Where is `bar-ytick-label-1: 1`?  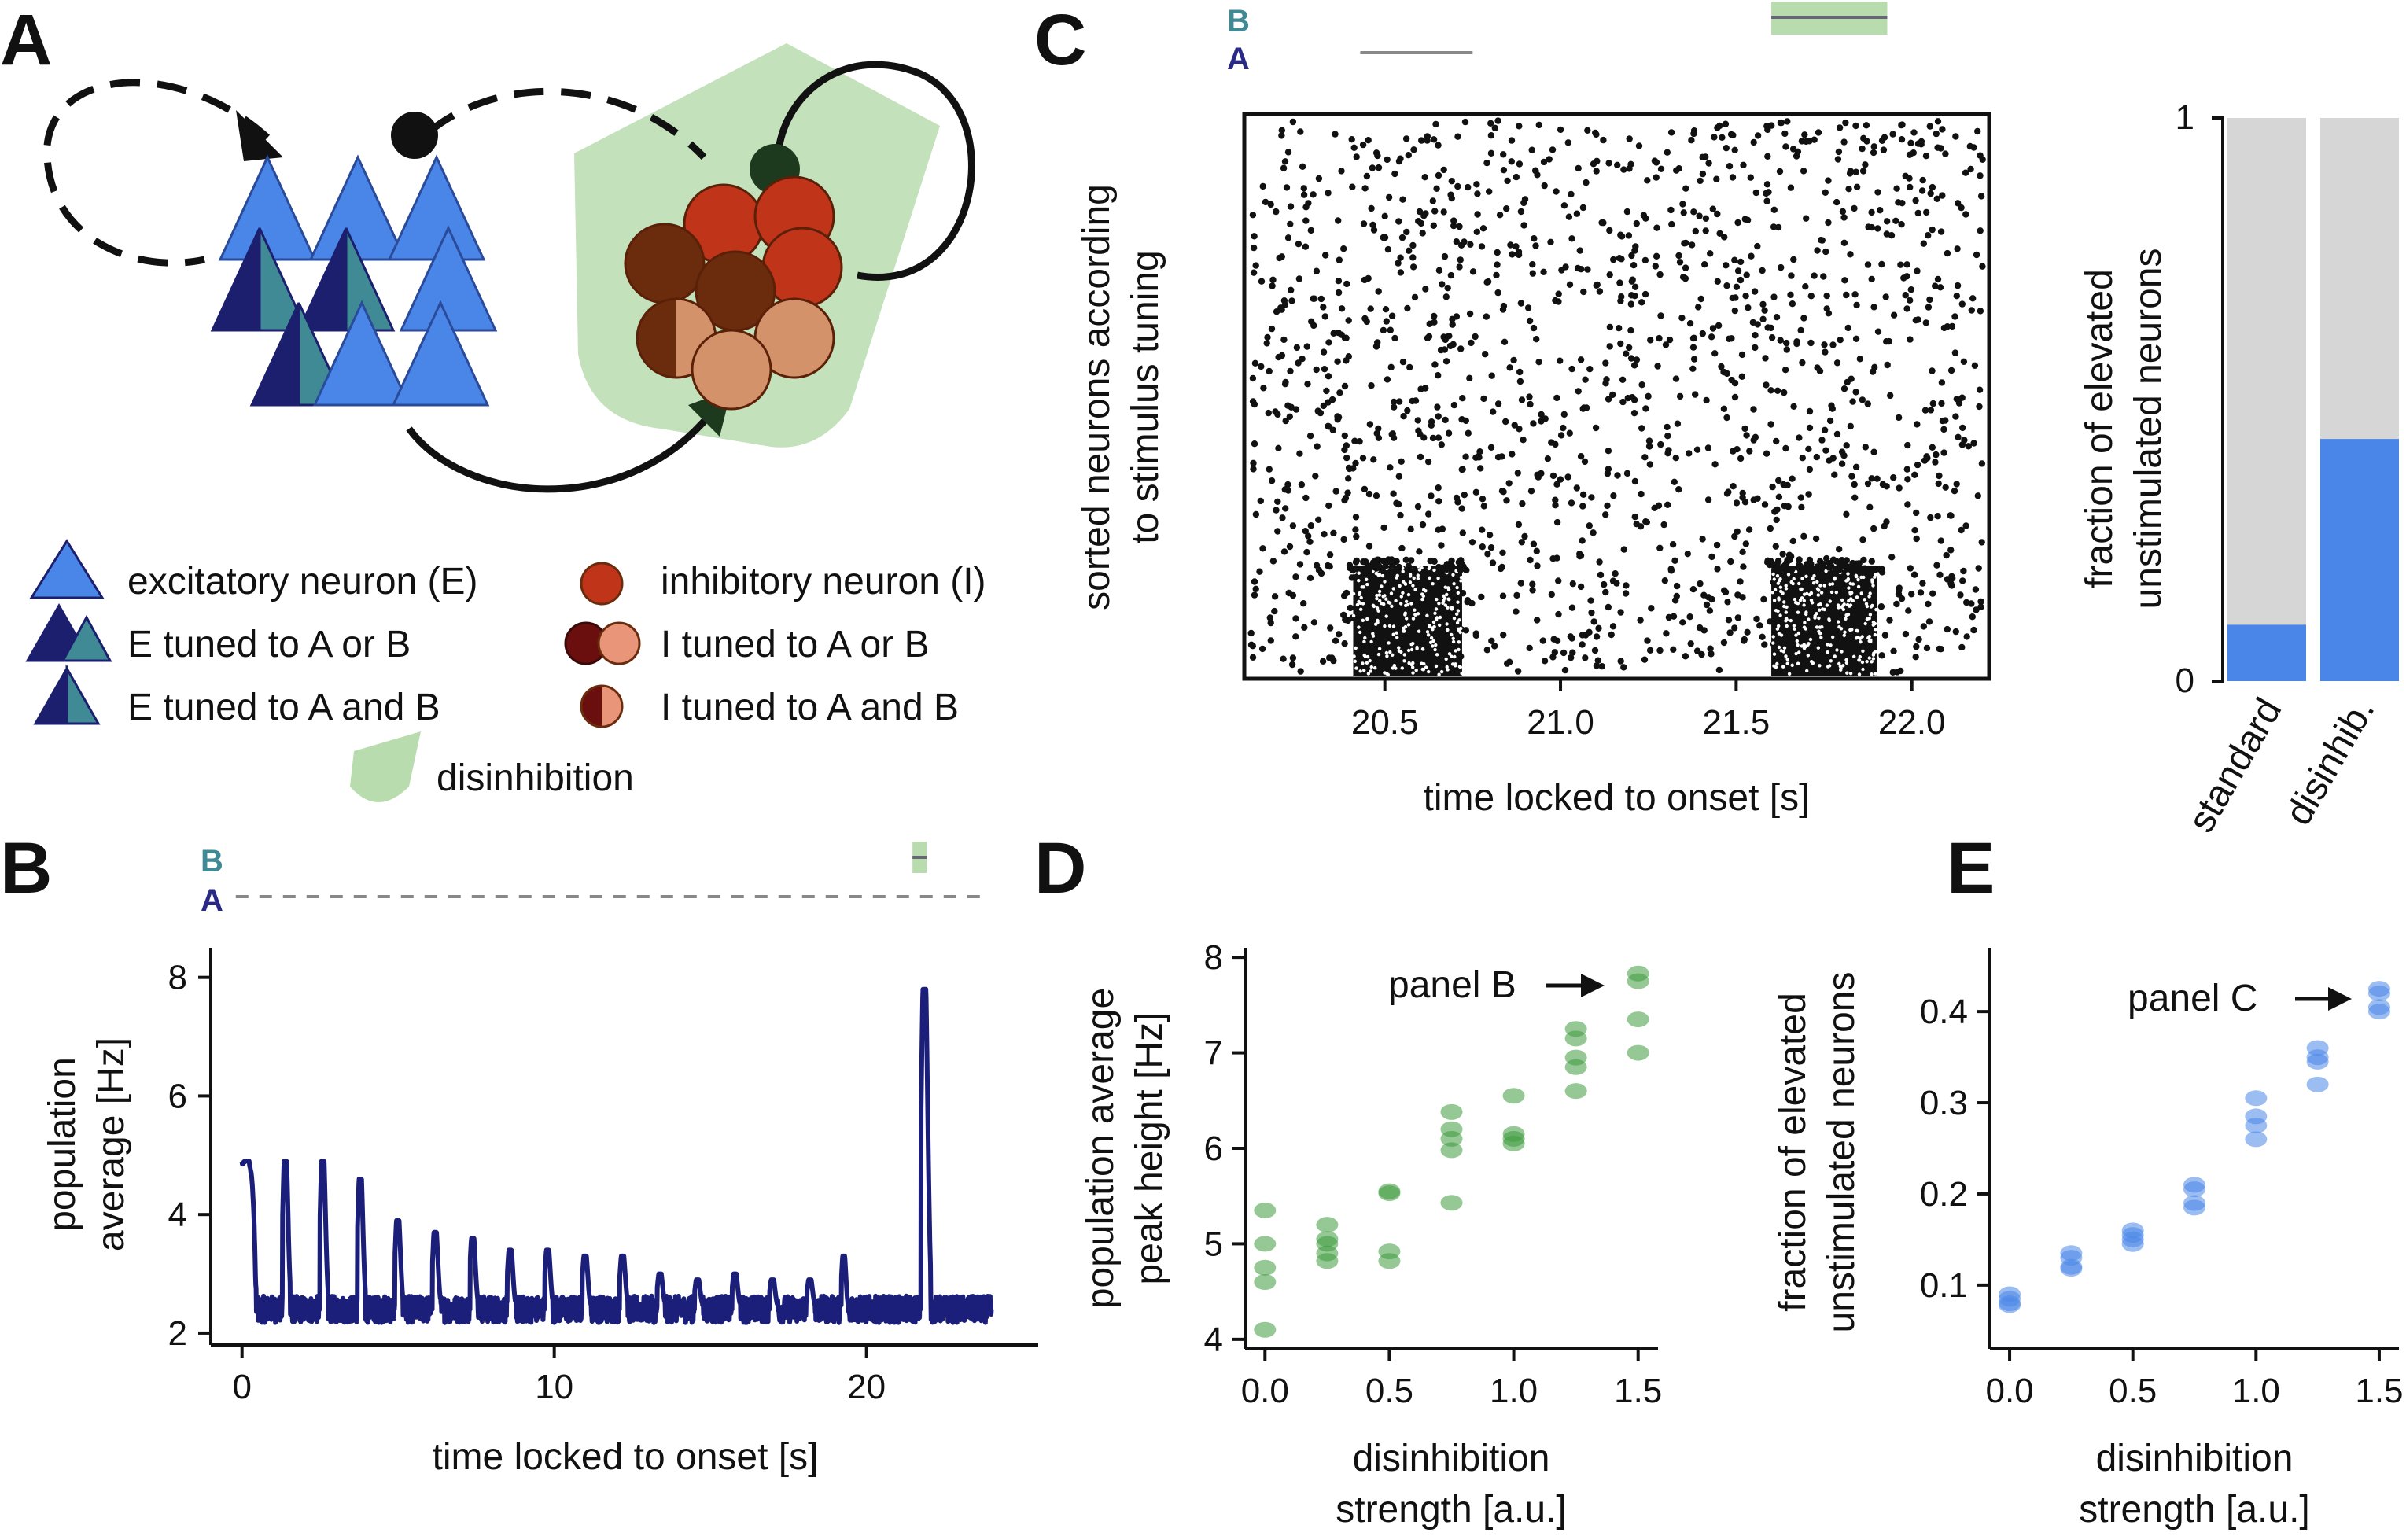 bar-ytick-label-1: 1 is located at coordinates (2185, 117).